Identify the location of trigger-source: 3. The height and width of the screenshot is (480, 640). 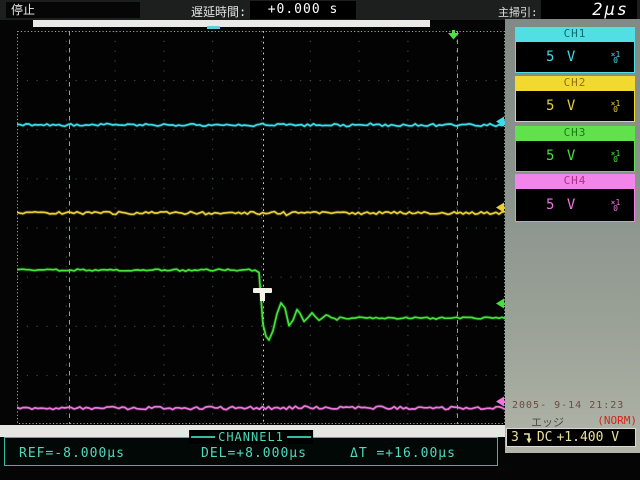
(515, 437).